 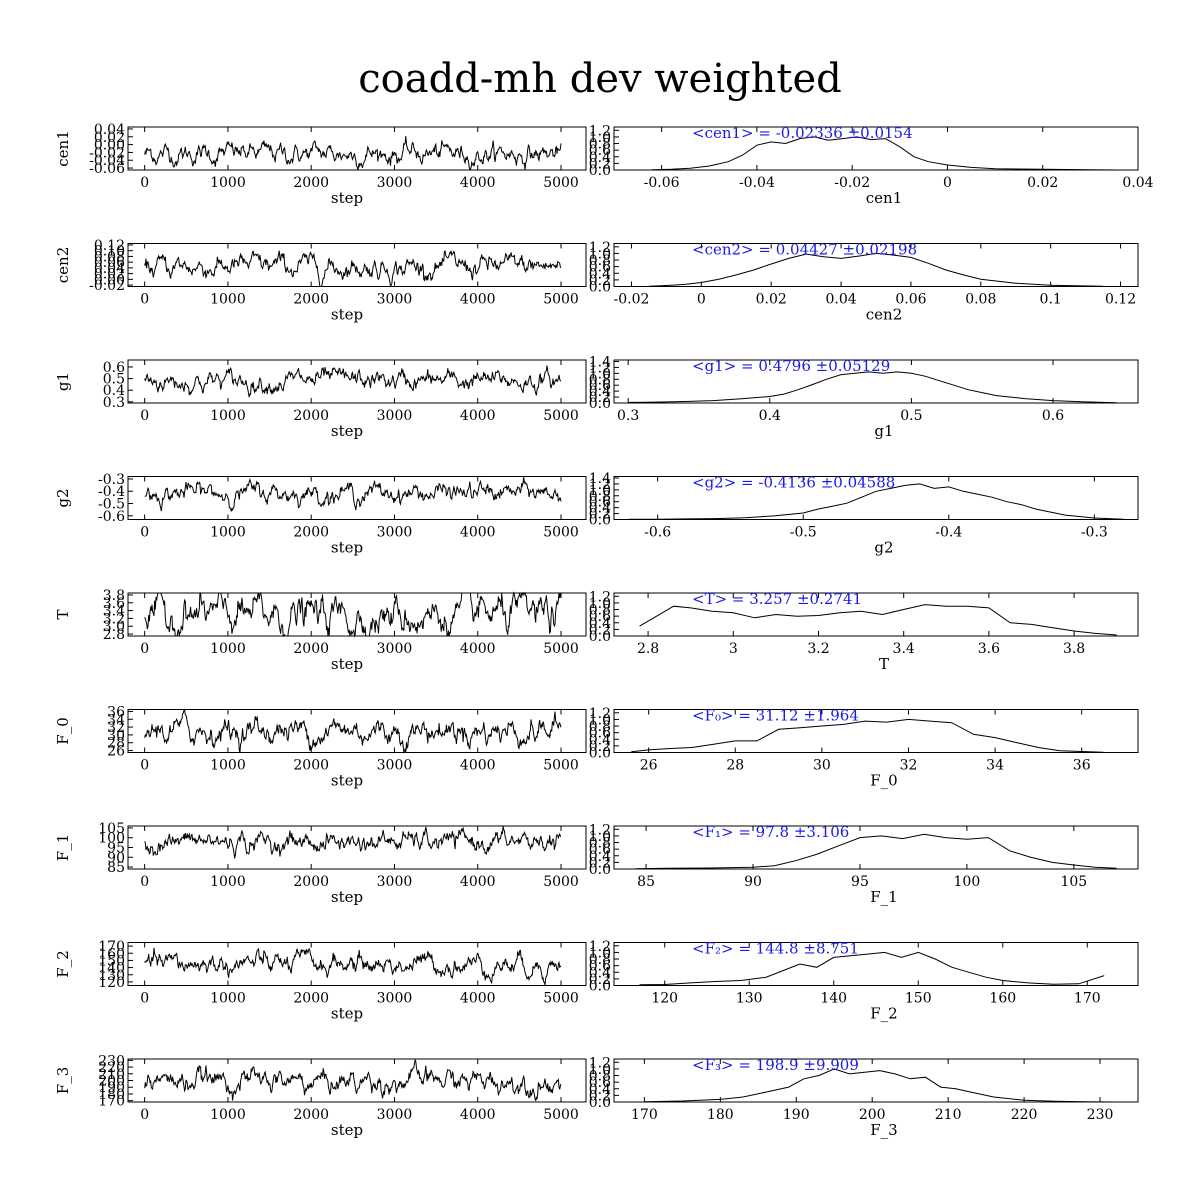 What do you see at coordinates (818, 649) in the screenshot?
I see `x-tick-label: 3.2` at bounding box center [818, 649].